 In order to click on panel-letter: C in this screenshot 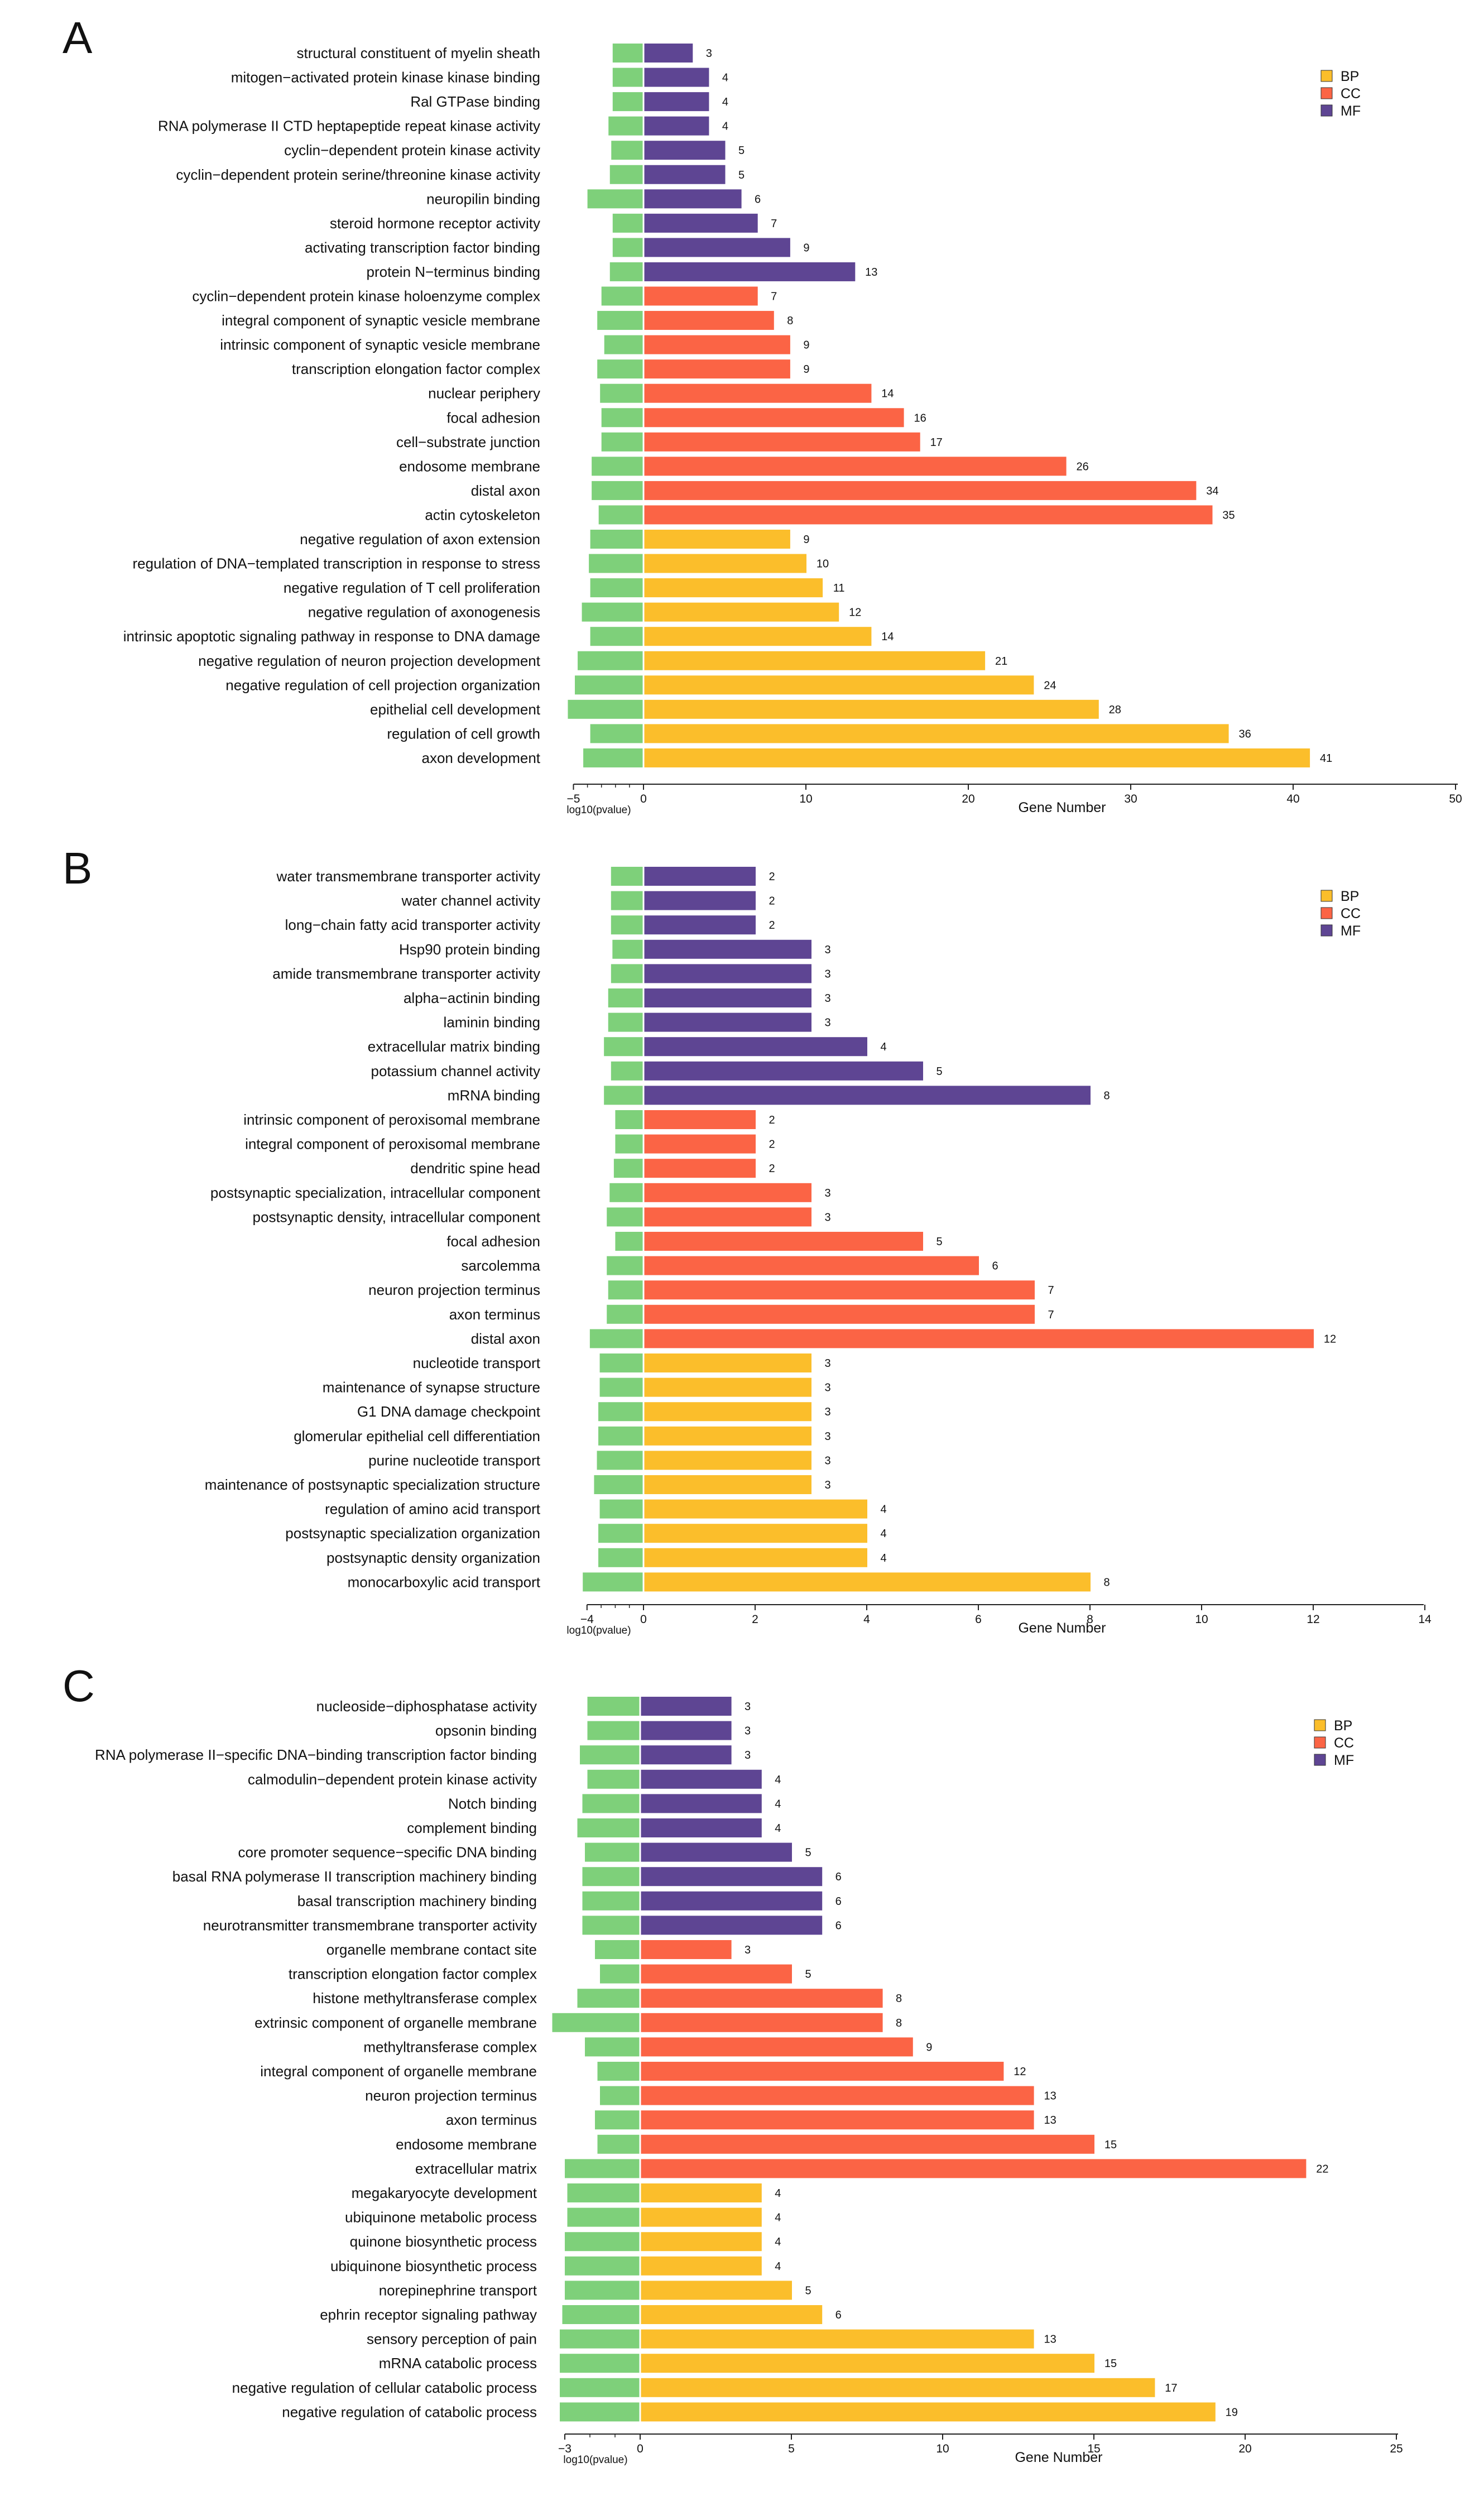, I will do `click(79, 1686)`.